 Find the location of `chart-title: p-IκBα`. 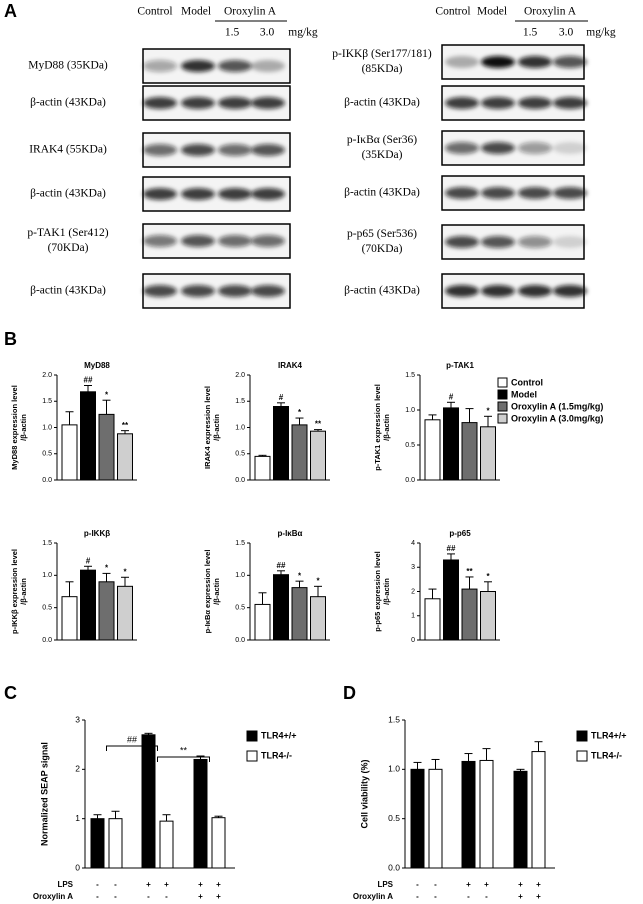

chart-title: p-IκBα is located at coordinates (290, 533).